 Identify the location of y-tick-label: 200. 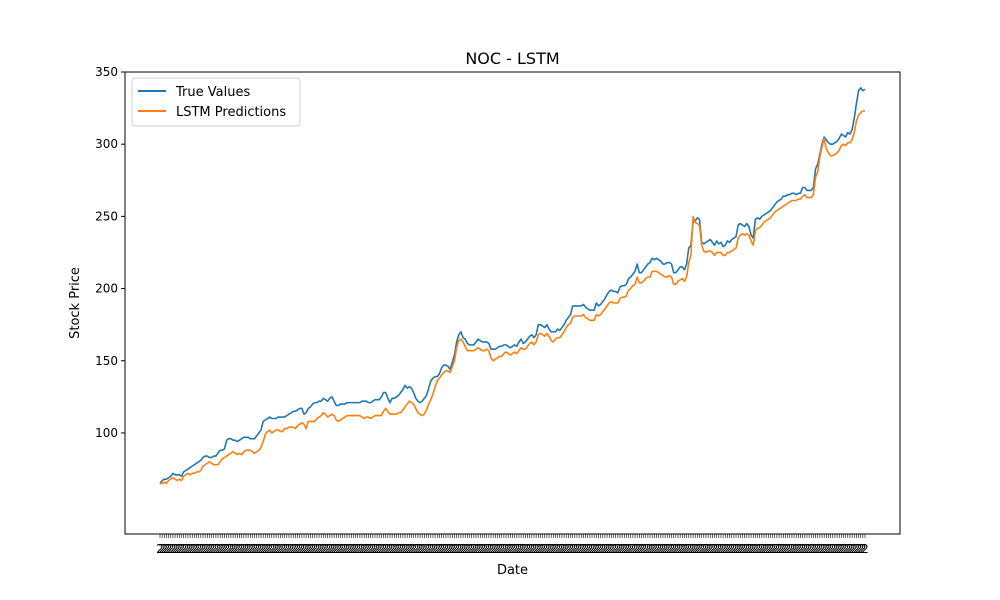
(106, 289).